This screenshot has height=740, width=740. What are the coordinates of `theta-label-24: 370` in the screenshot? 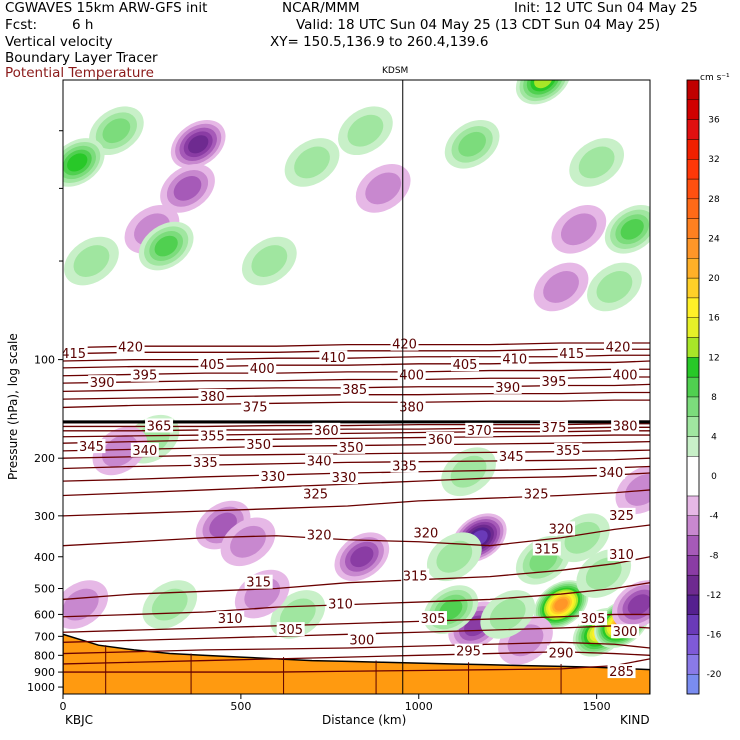 It's located at (479, 431).